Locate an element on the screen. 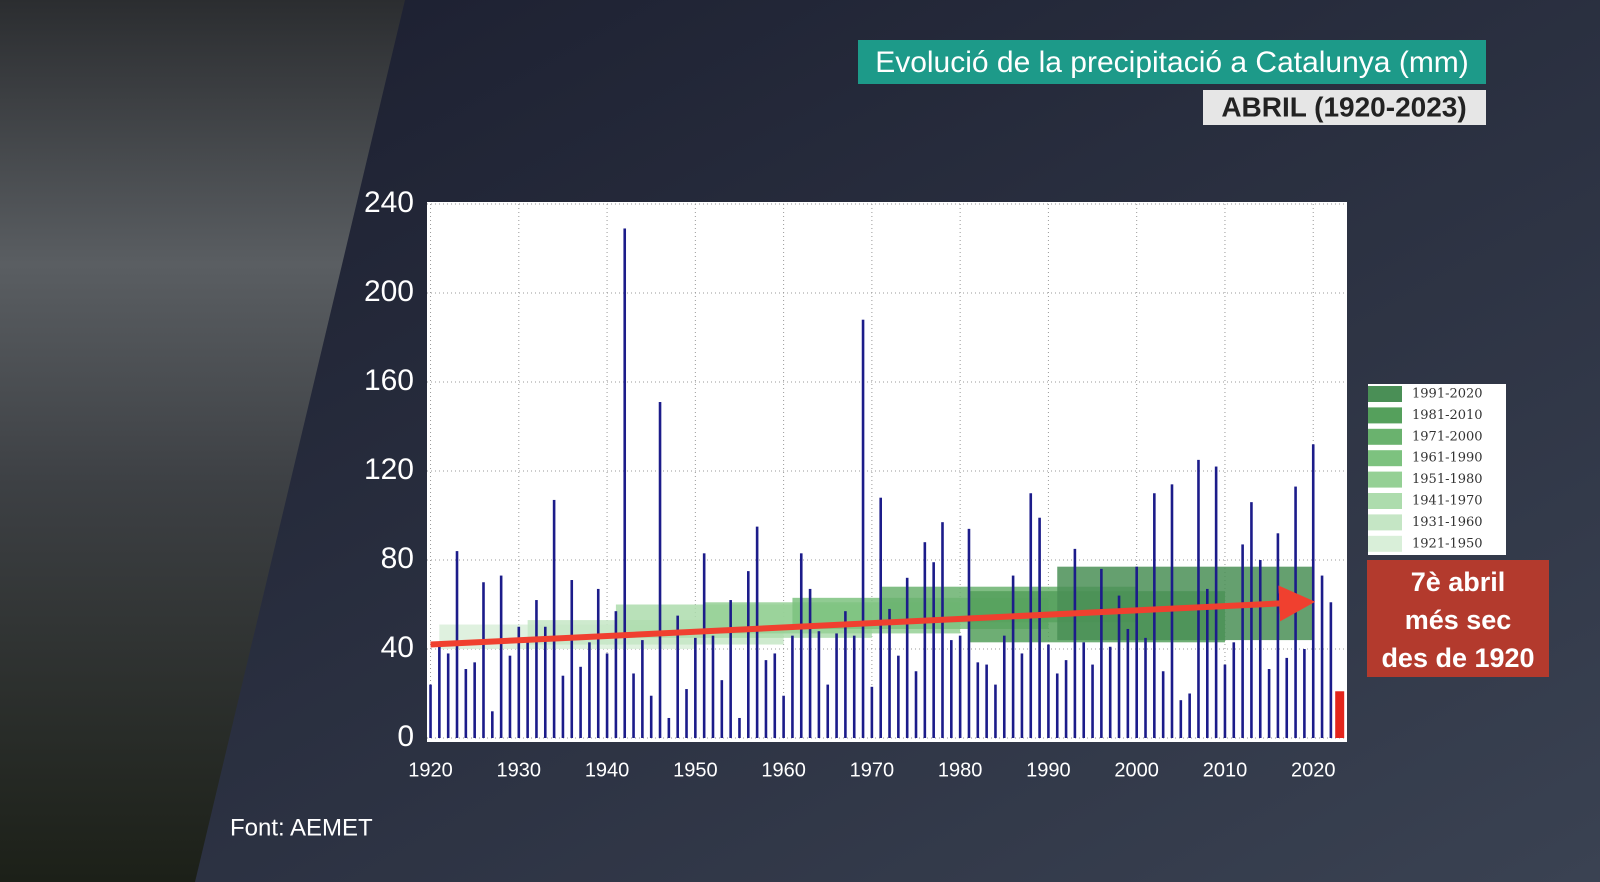  y-tick-label: 120 is located at coordinates (389, 469).